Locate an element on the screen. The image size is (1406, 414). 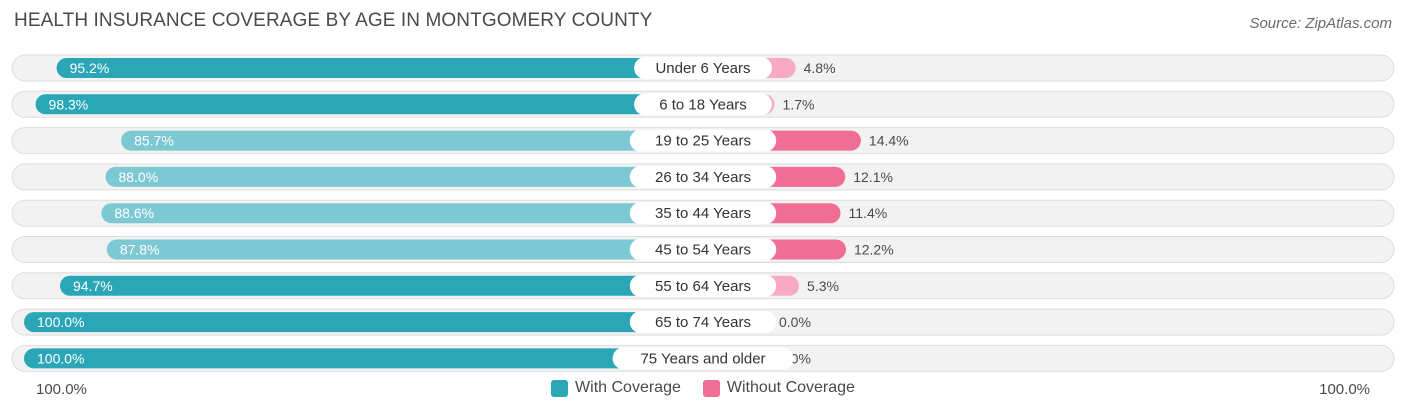
data-label-without: 14.4% is located at coordinates (889, 141).